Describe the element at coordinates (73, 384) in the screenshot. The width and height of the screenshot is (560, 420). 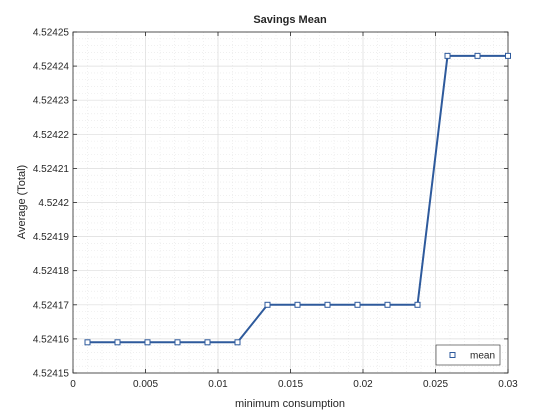
I see `x-tick-label: 0` at that location.